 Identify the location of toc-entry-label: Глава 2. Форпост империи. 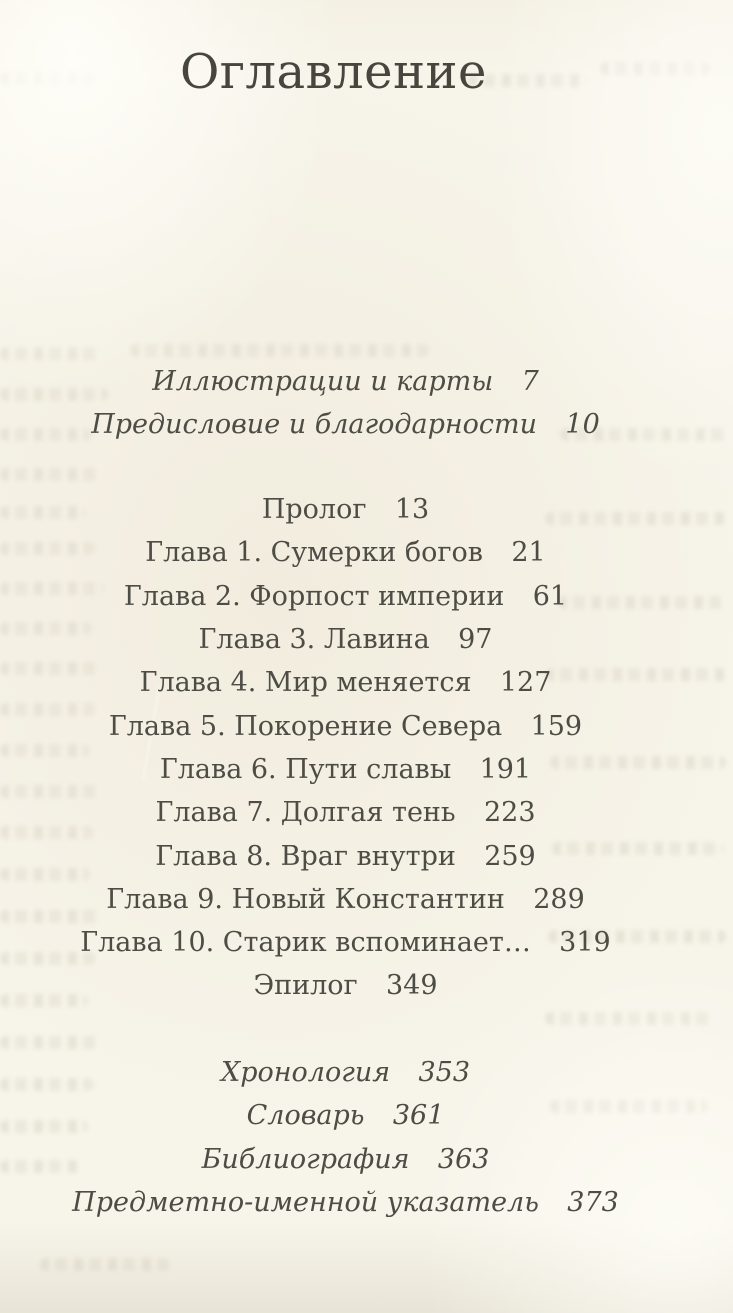
(314, 596).